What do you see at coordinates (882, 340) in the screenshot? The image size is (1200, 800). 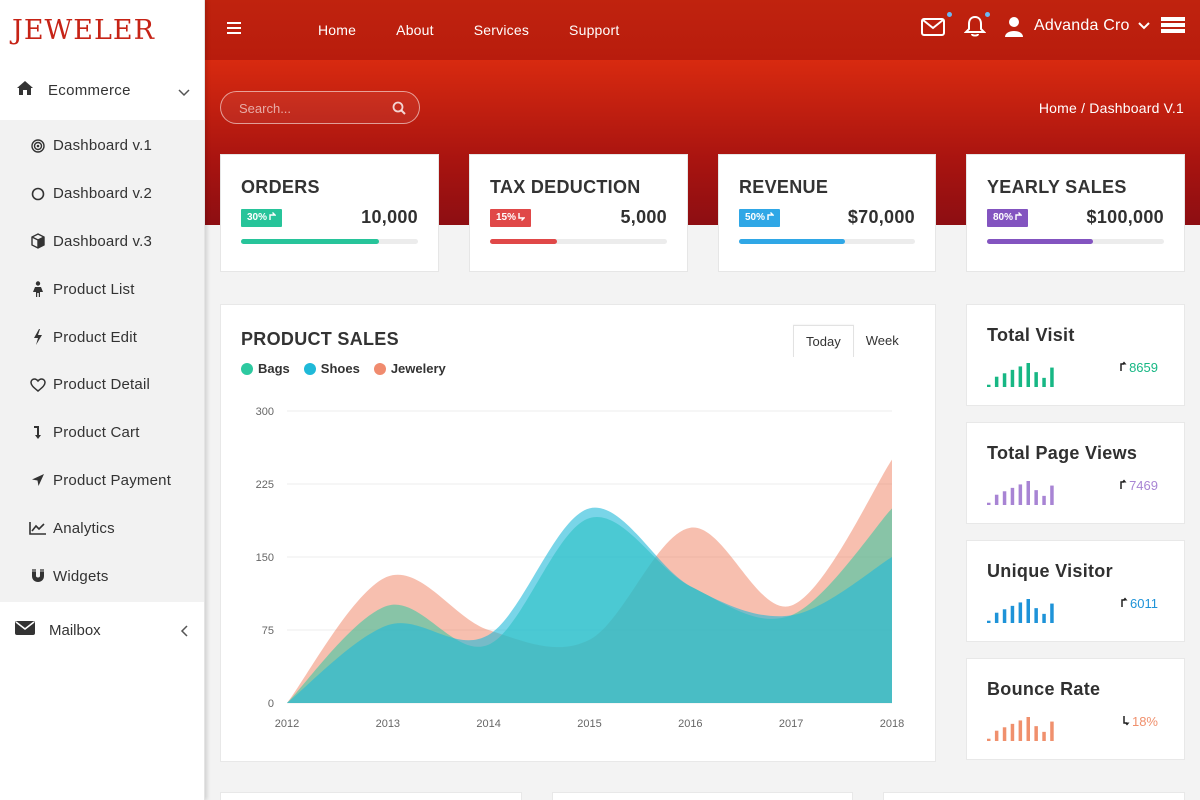 I see `tab-week: Week` at bounding box center [882, 340].